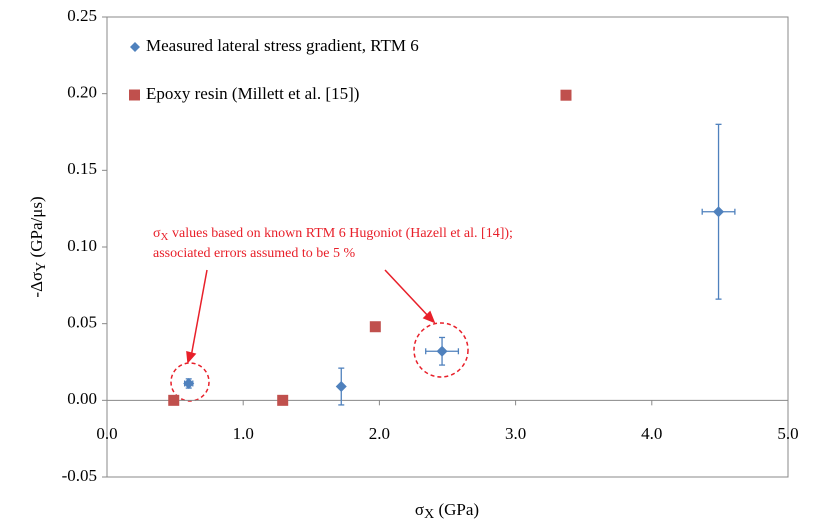  Describe the element at coordinates (787, 433) in the screenshot. I see `x-tick-label: 5.0` at that location.